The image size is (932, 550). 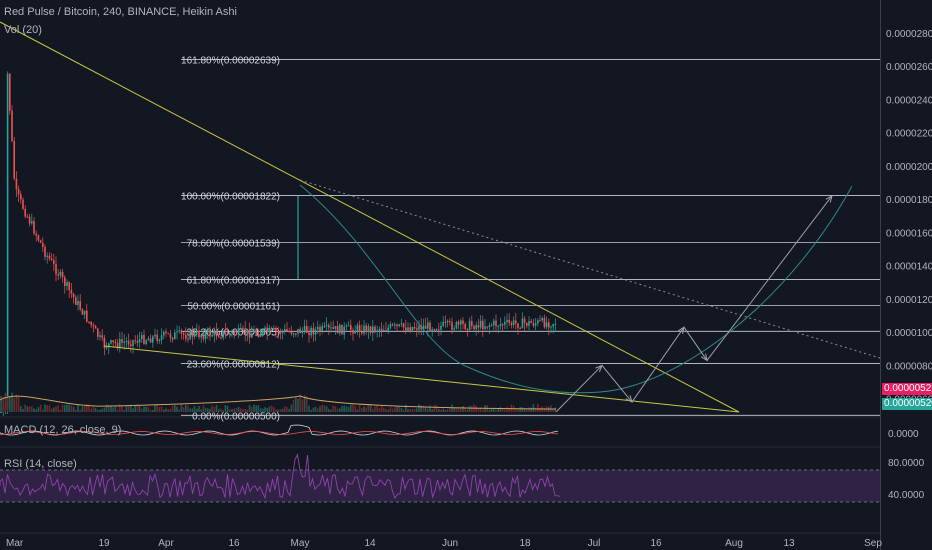 I want to click on volume-ma-line, so click(x=278, y=402).